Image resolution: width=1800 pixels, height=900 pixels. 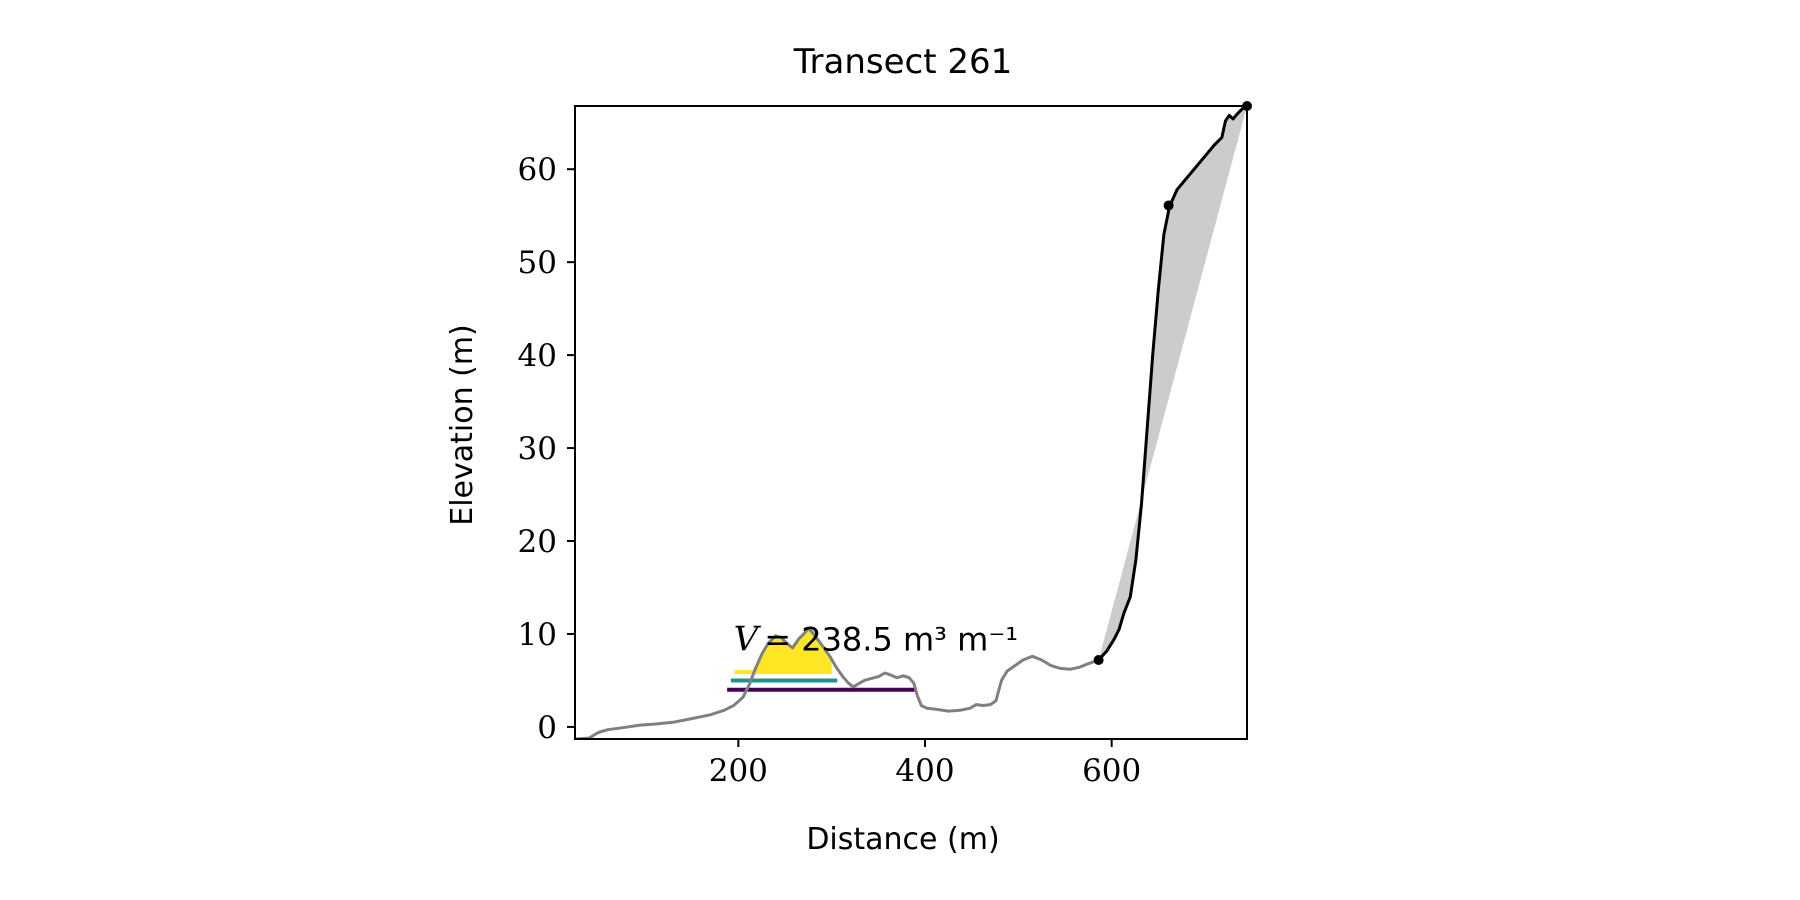 I want to click on volume-value: = 238.5 m³ m⁻¹, so click(x=891, y=640).